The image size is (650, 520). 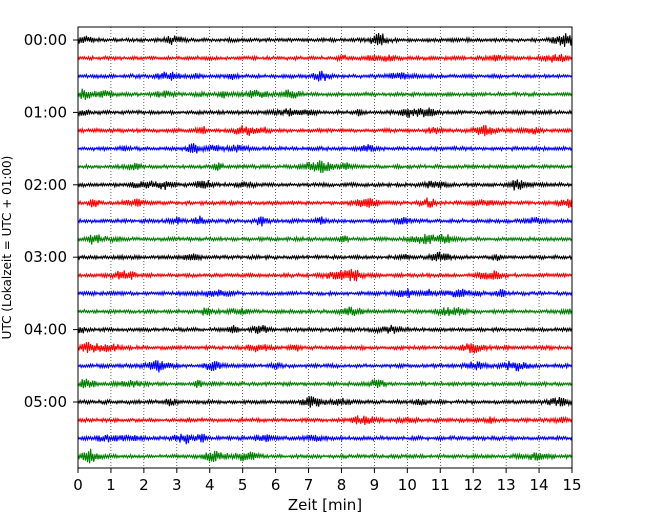 I want to click on x-tick-label: 9, so click(x=375, y=485).